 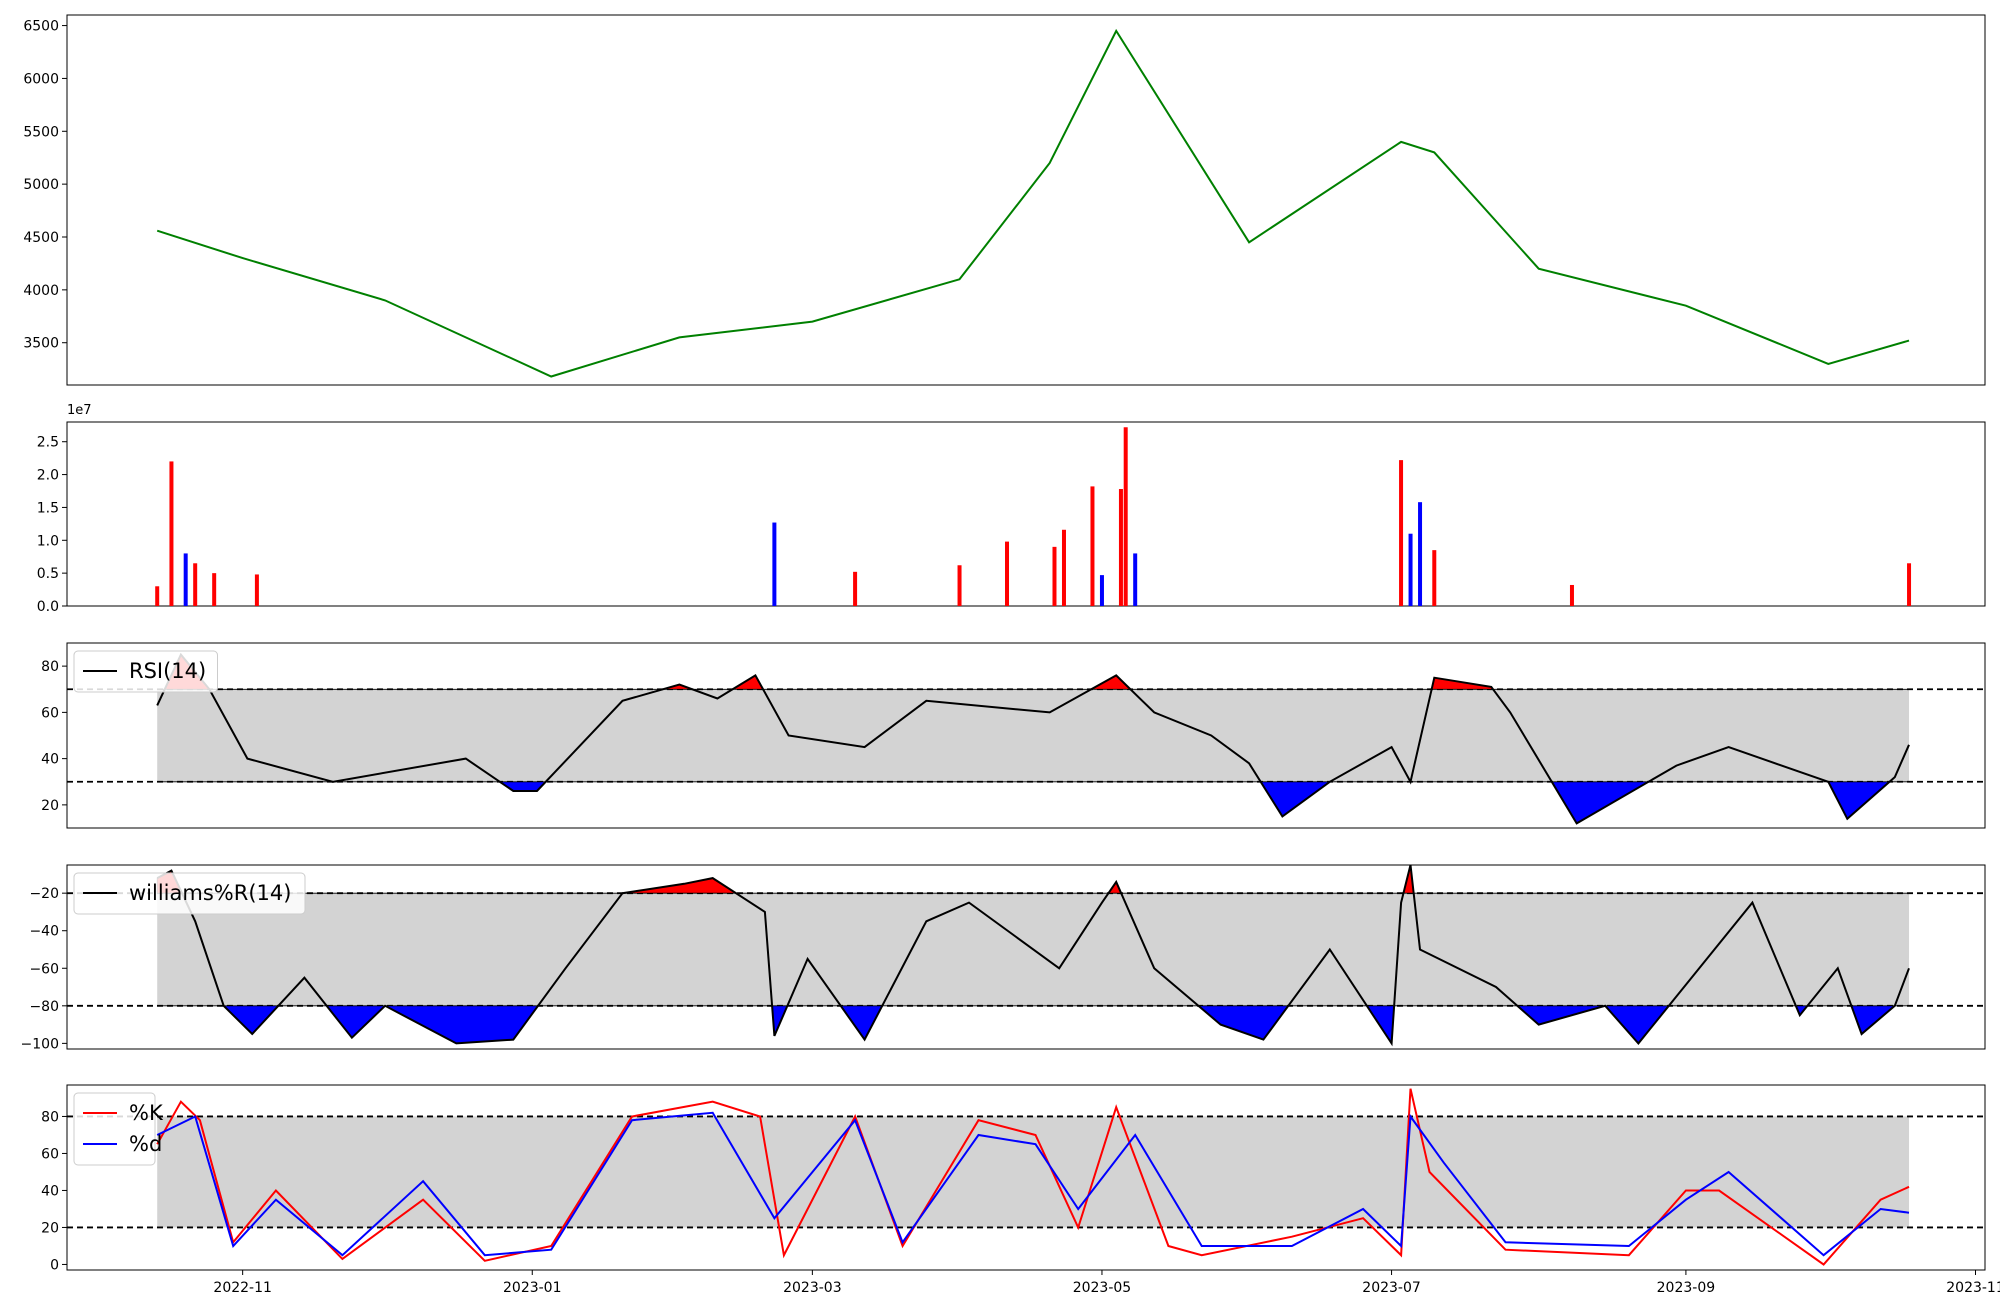 What do you see at coordinates (41, 27) in the screenshot?
I see `price-ytick-label: 6500` at bounding box center [41, 27].